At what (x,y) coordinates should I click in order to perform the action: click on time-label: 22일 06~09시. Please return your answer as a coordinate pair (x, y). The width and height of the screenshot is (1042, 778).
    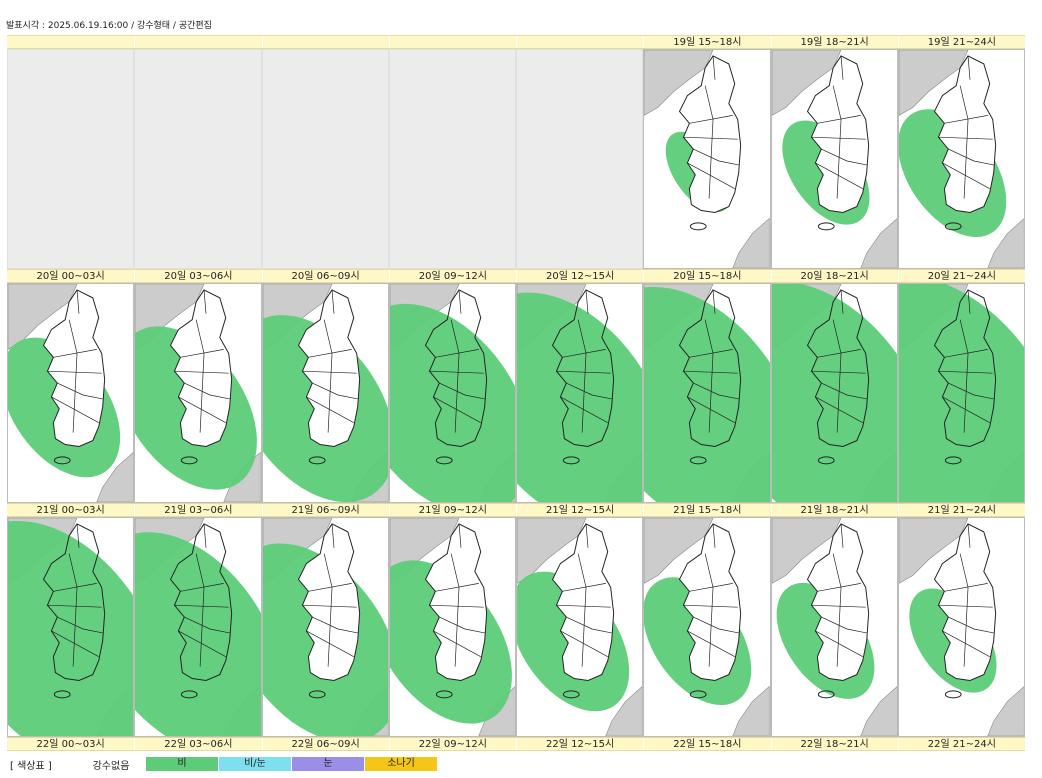
    Looking at the image, I should click on (325, 744).